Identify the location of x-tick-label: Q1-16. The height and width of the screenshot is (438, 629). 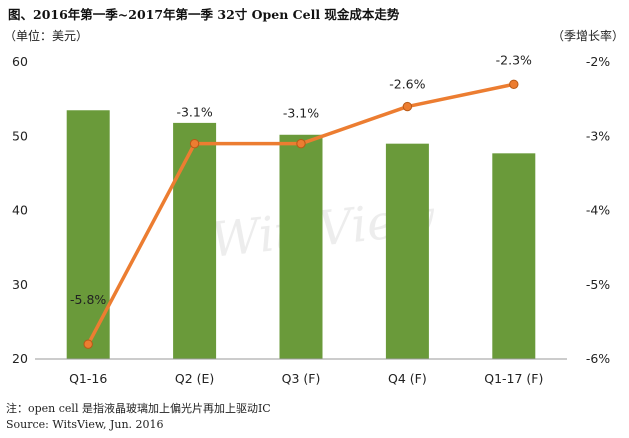
(88, 378).